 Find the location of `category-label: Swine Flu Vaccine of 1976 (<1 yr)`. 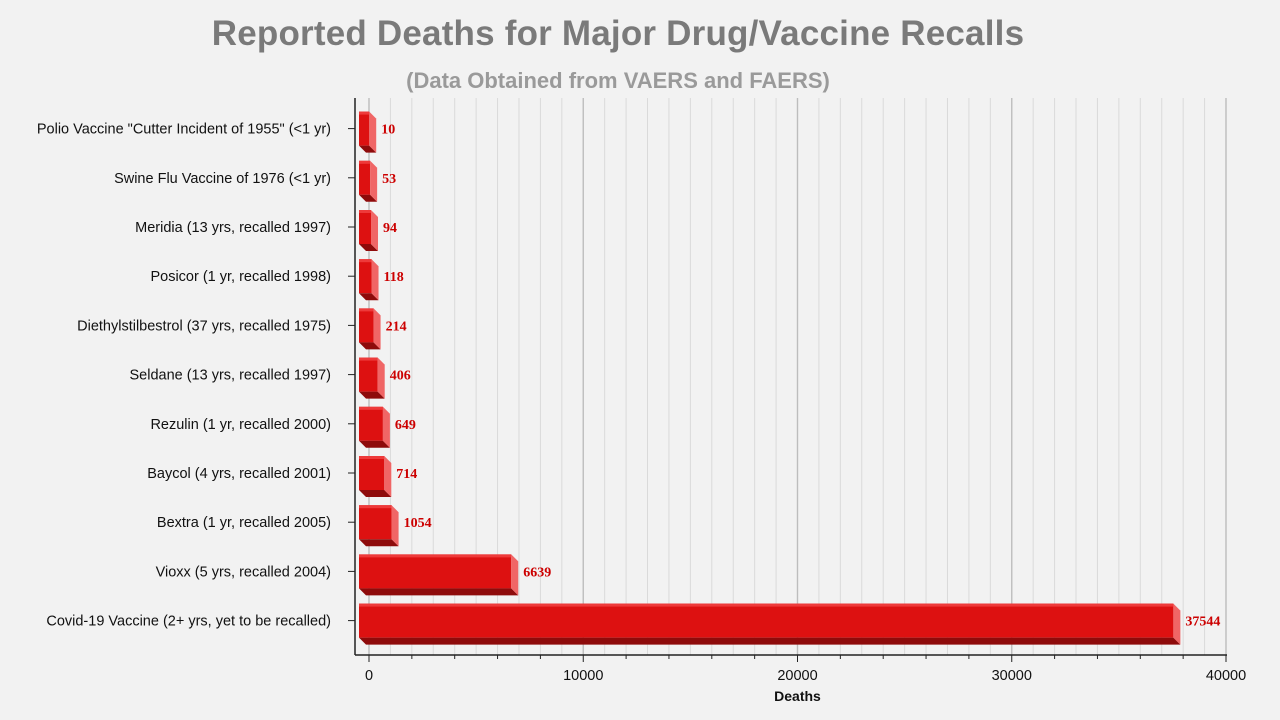

category-label: Swine Flu Vaccine of 1976 (<1 yr) is located at coordinates (222, 179).